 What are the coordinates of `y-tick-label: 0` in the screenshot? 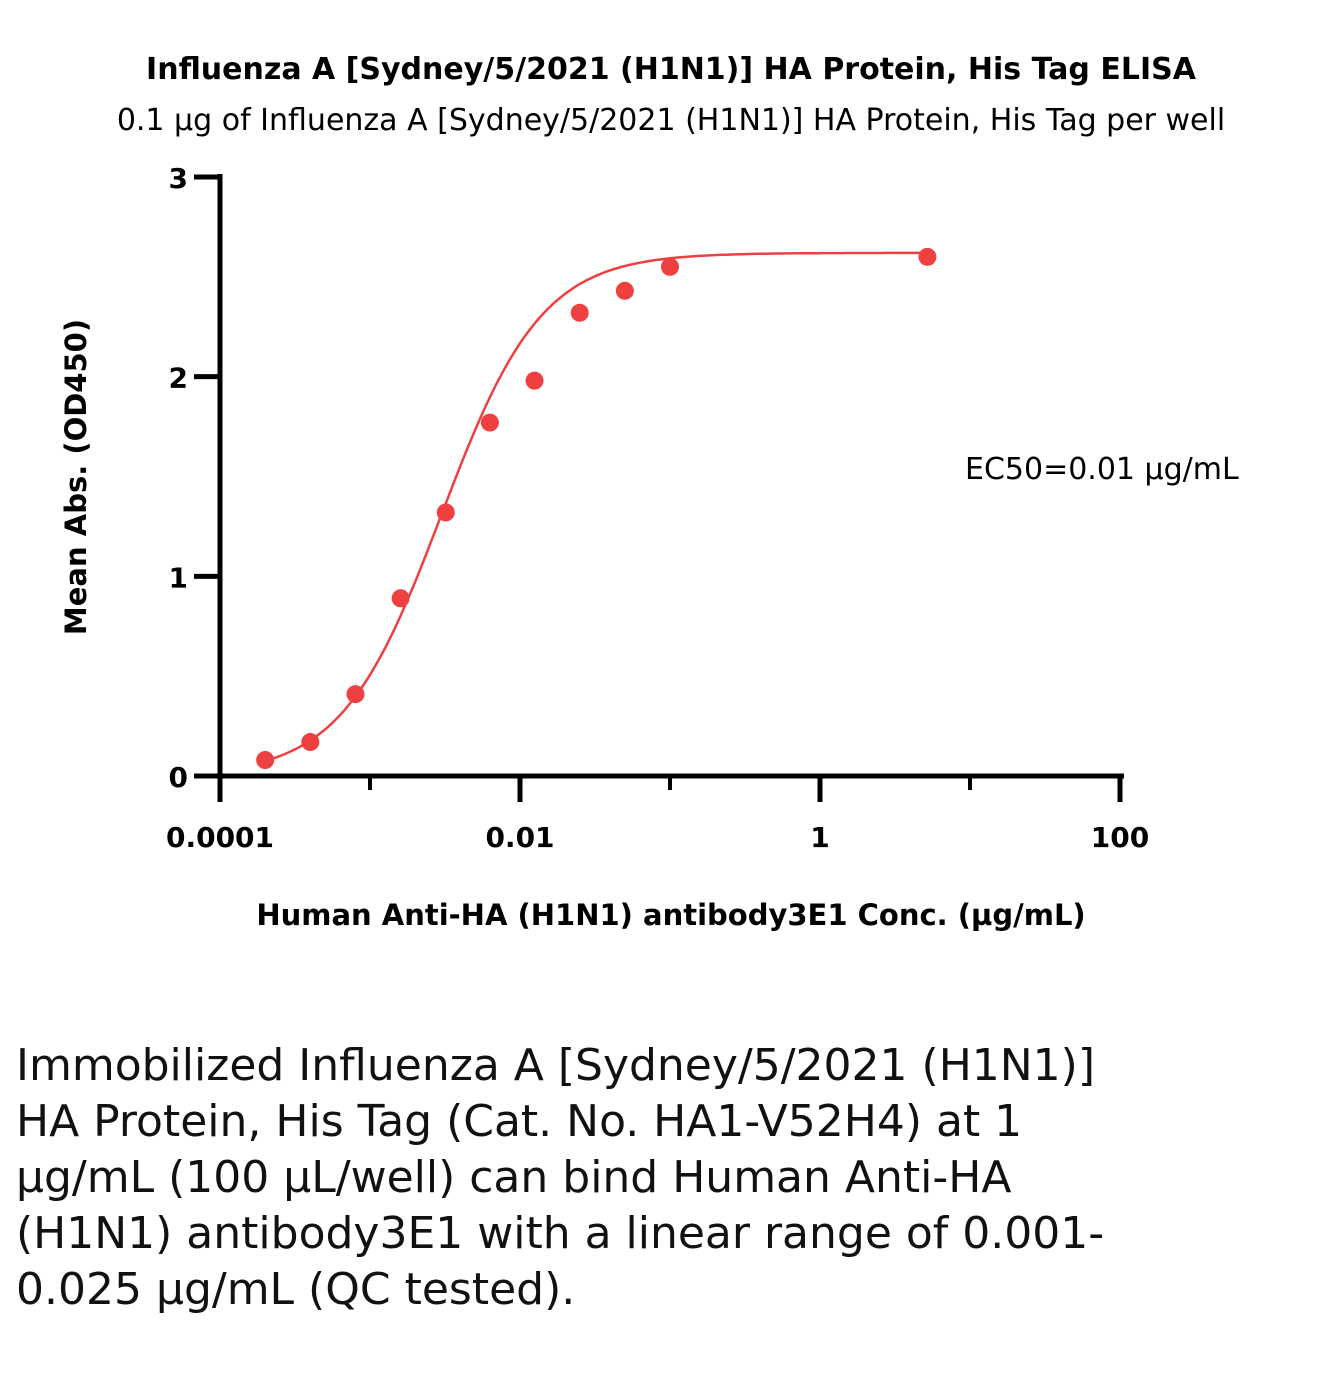 It's located at (178, 777).